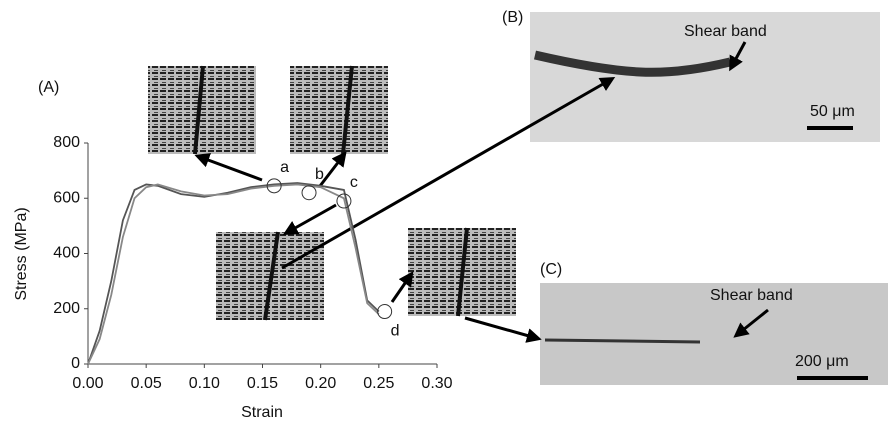 The width and height of the screenshot is (890, 429). What do you see at coordinates (320, 383) in the screenshot?
I see `x-tick-label: 0.20` at bounding box center [320, 383].